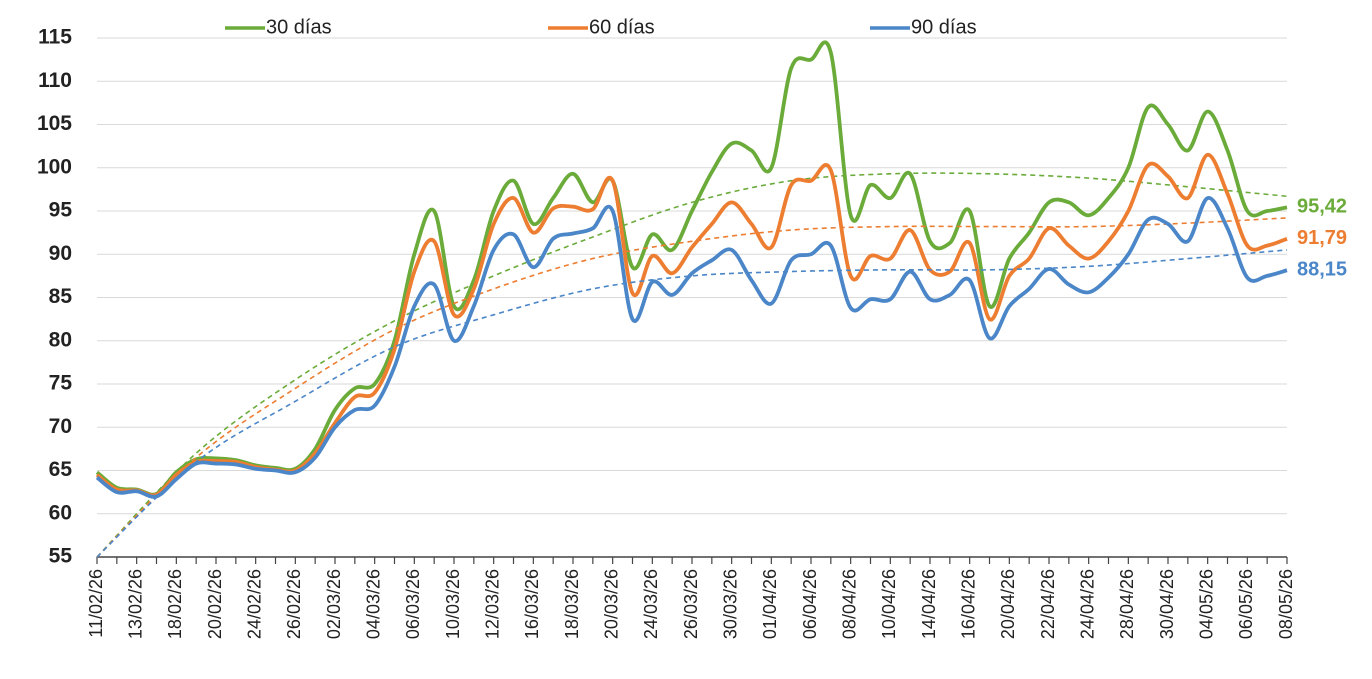 The width and height of the screenshot is (1372, 679). I want to click on end-value-label: 91,79, so click(1322, 238).